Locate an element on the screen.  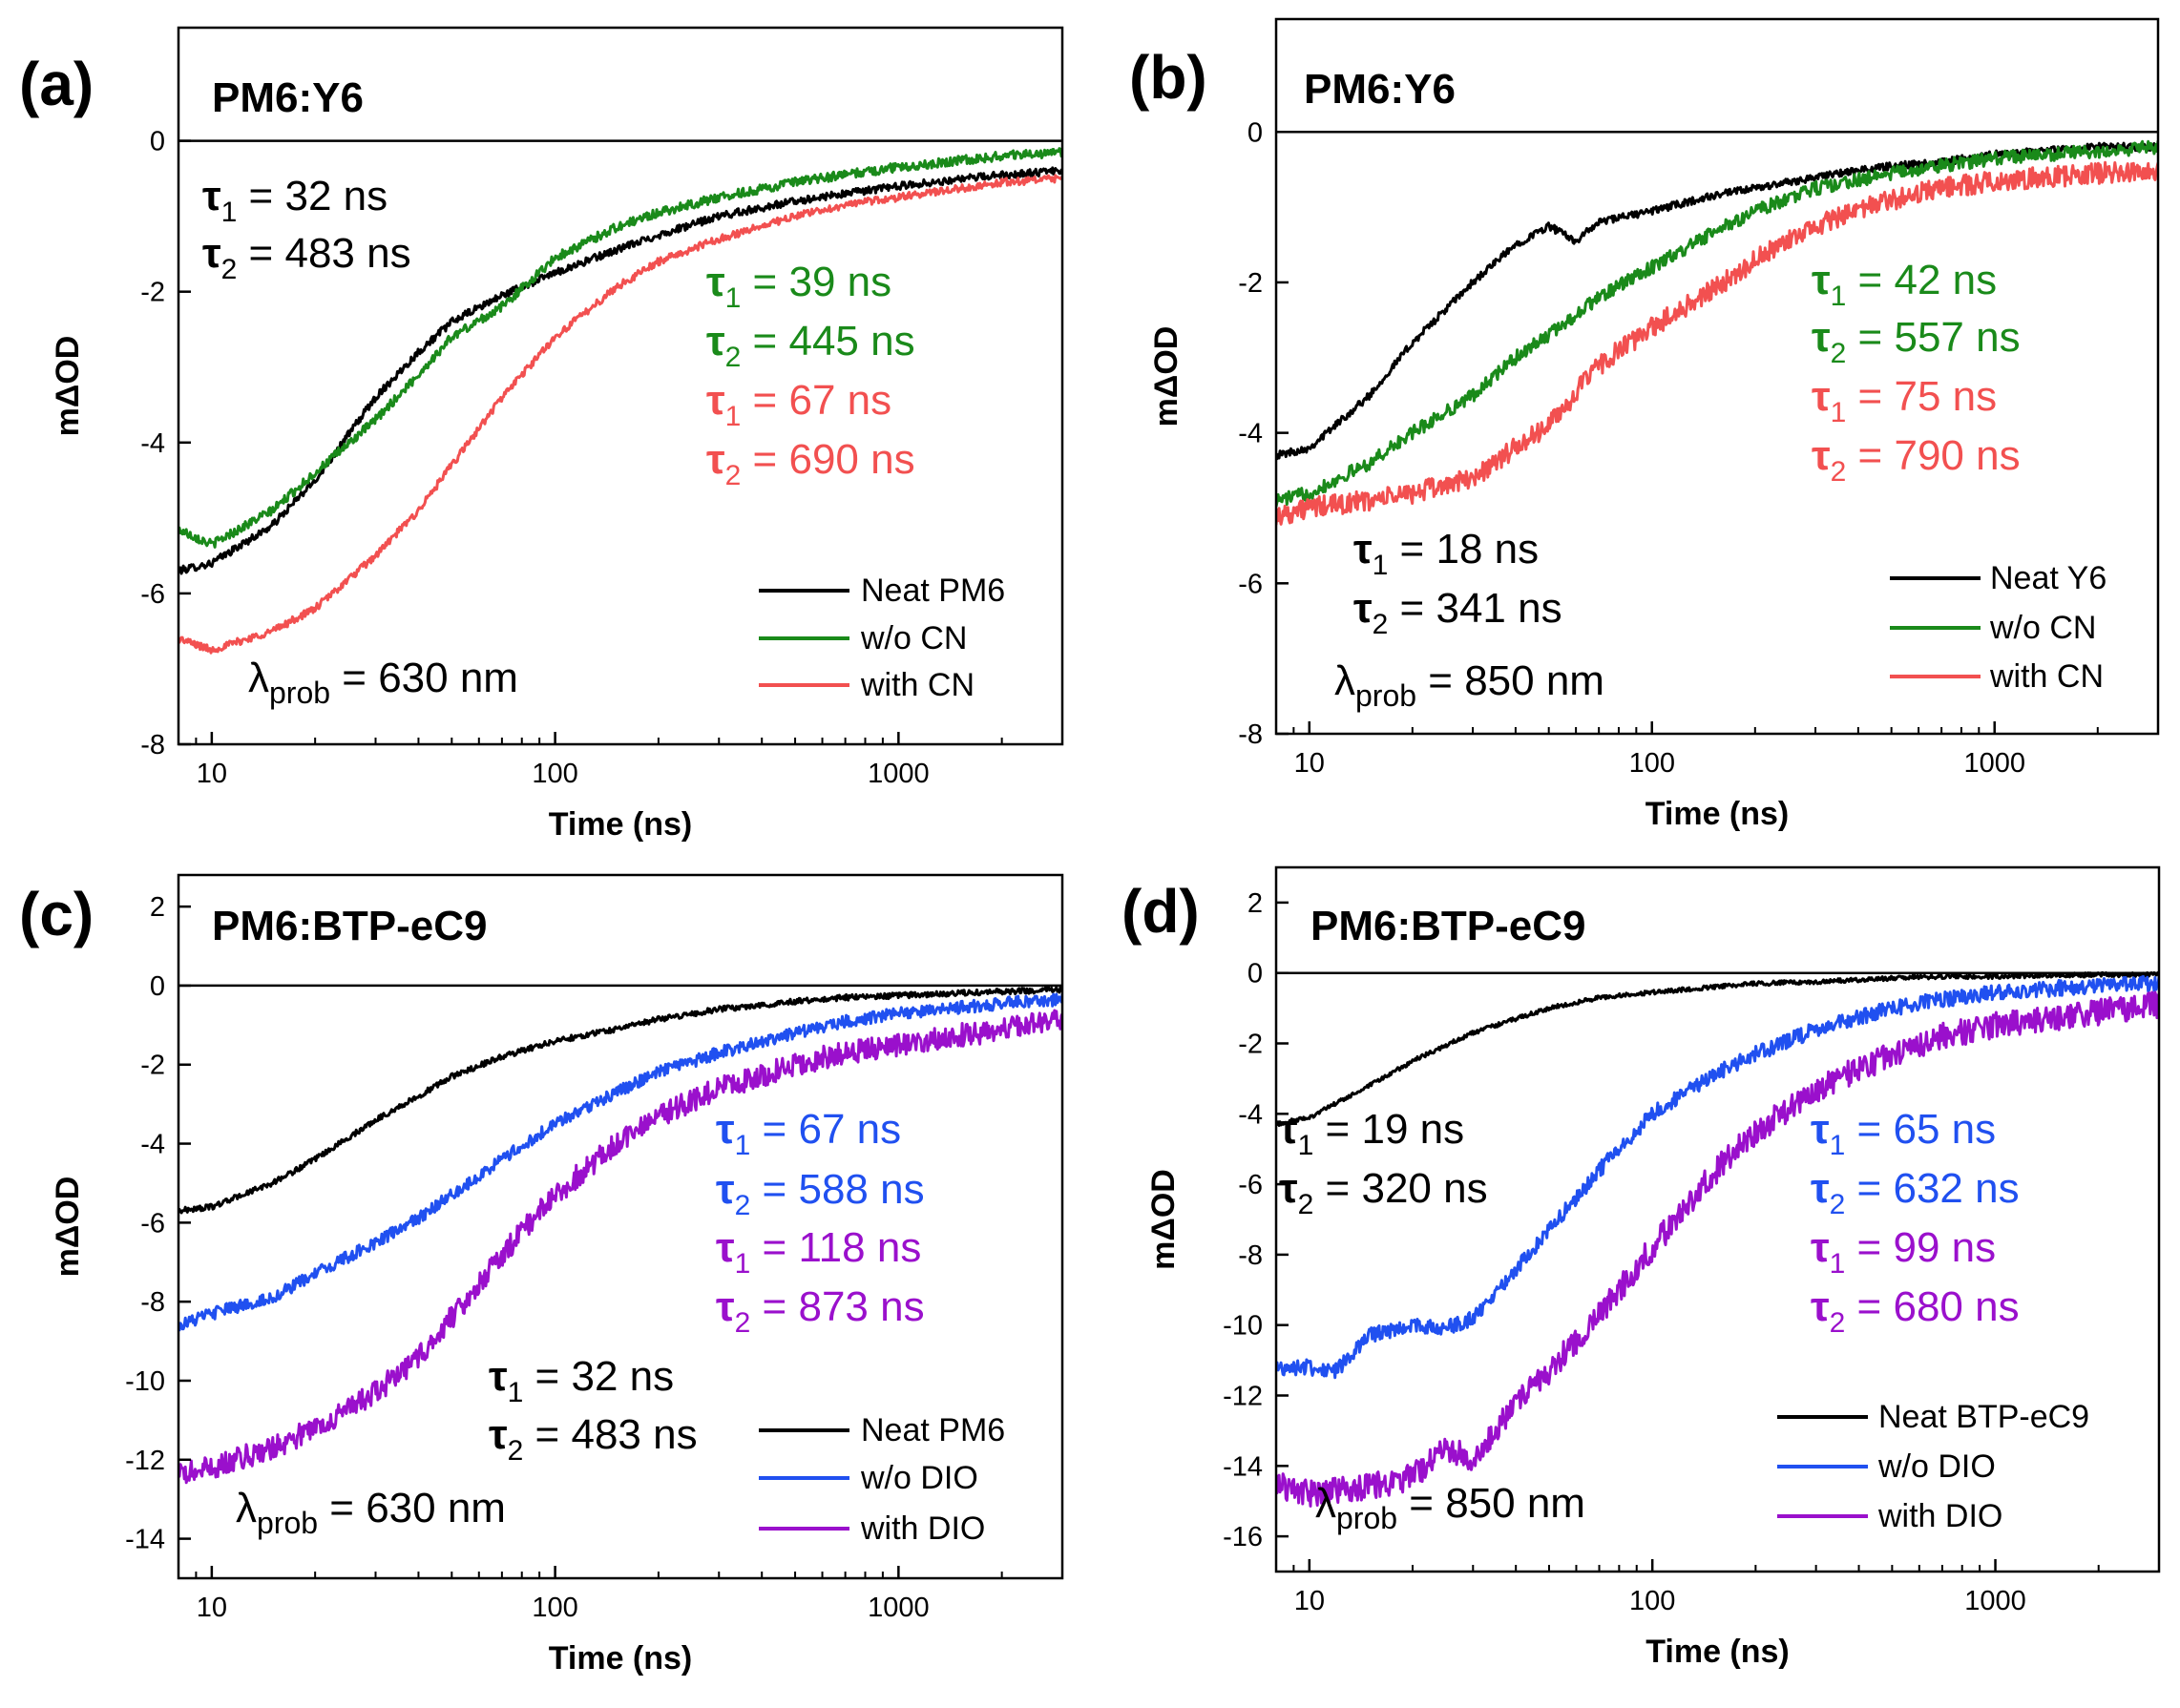
lifetime-annotation: τ1 = 39 ns is located at coordinates (798, 286).